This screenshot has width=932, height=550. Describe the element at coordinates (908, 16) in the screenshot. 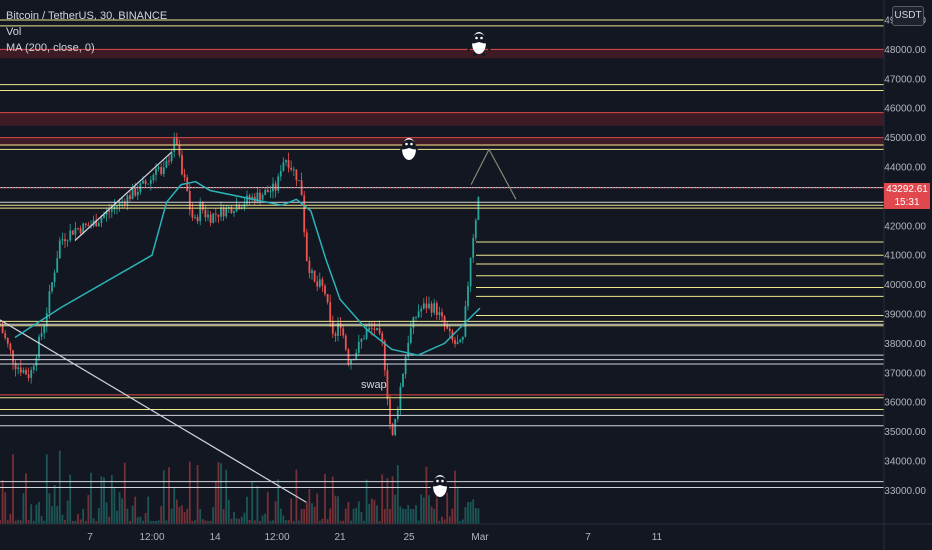

I see `currency-label: USDT` at that location.